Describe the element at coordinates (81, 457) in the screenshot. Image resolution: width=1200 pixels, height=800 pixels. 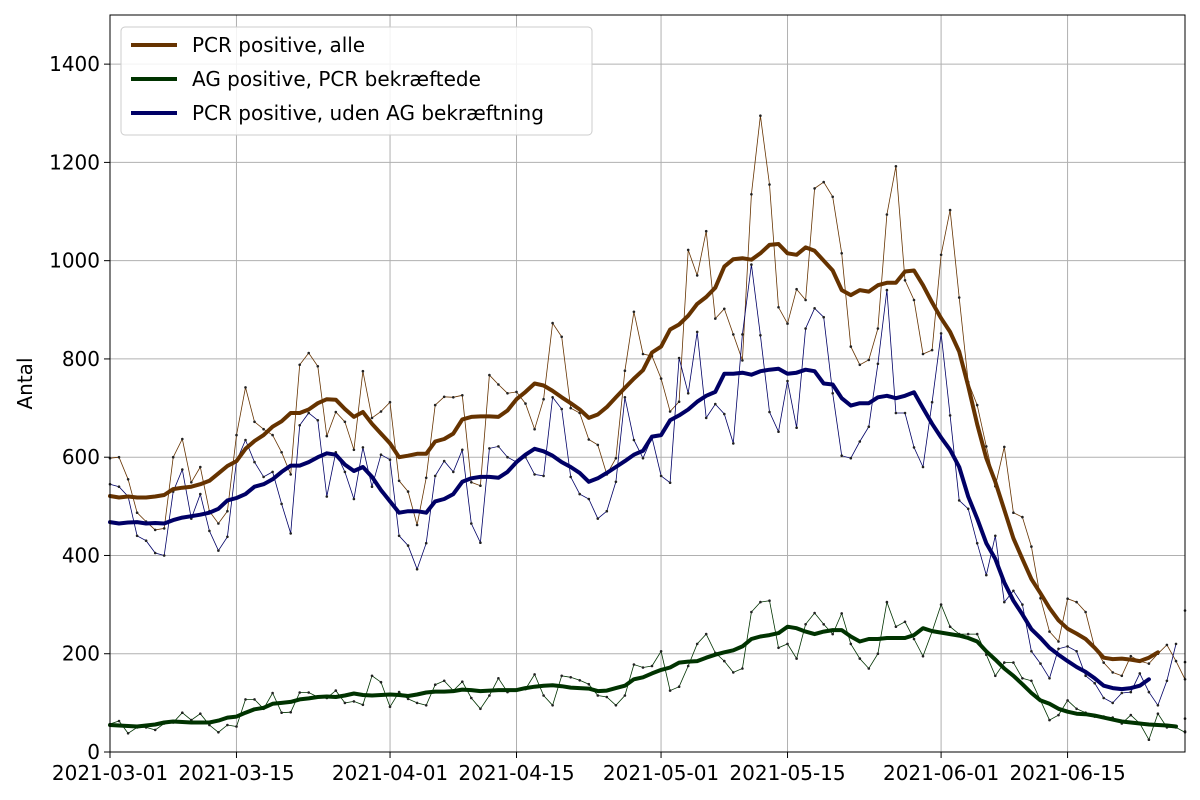
I see `y-tick-label: 600` at that location.